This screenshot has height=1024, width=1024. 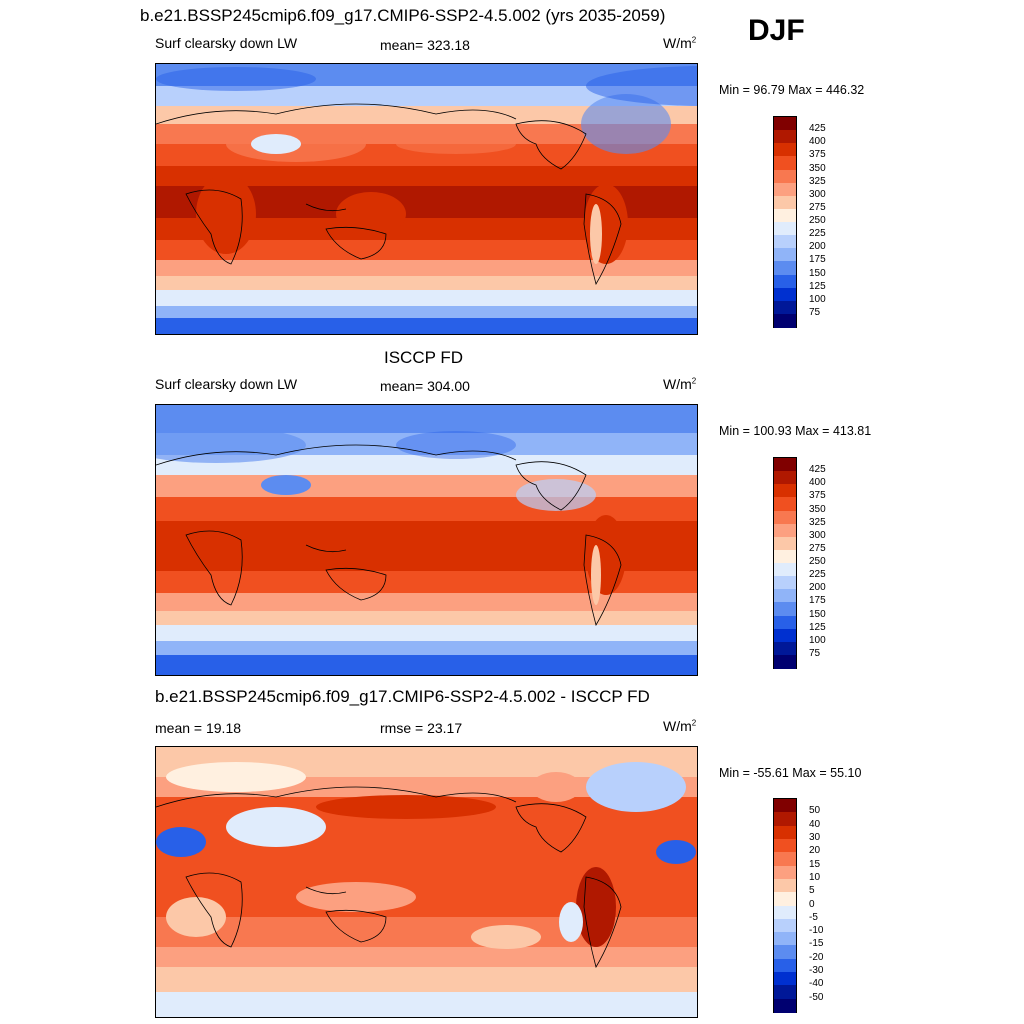 What do you see at coordinates (817, 627) in the screenshot?
I see `colorbar-tick-label: 125` at bounding box center [817, 627].